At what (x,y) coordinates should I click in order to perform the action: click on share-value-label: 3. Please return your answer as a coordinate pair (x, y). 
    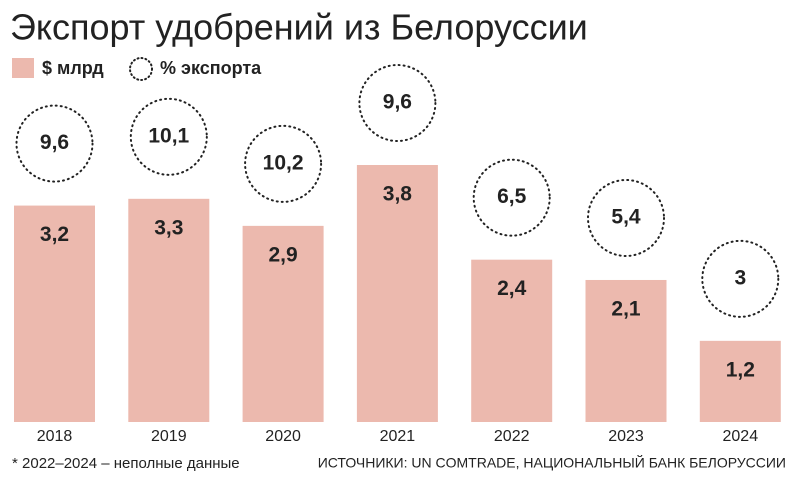
    Looking at the image, I should click on (740, 277).